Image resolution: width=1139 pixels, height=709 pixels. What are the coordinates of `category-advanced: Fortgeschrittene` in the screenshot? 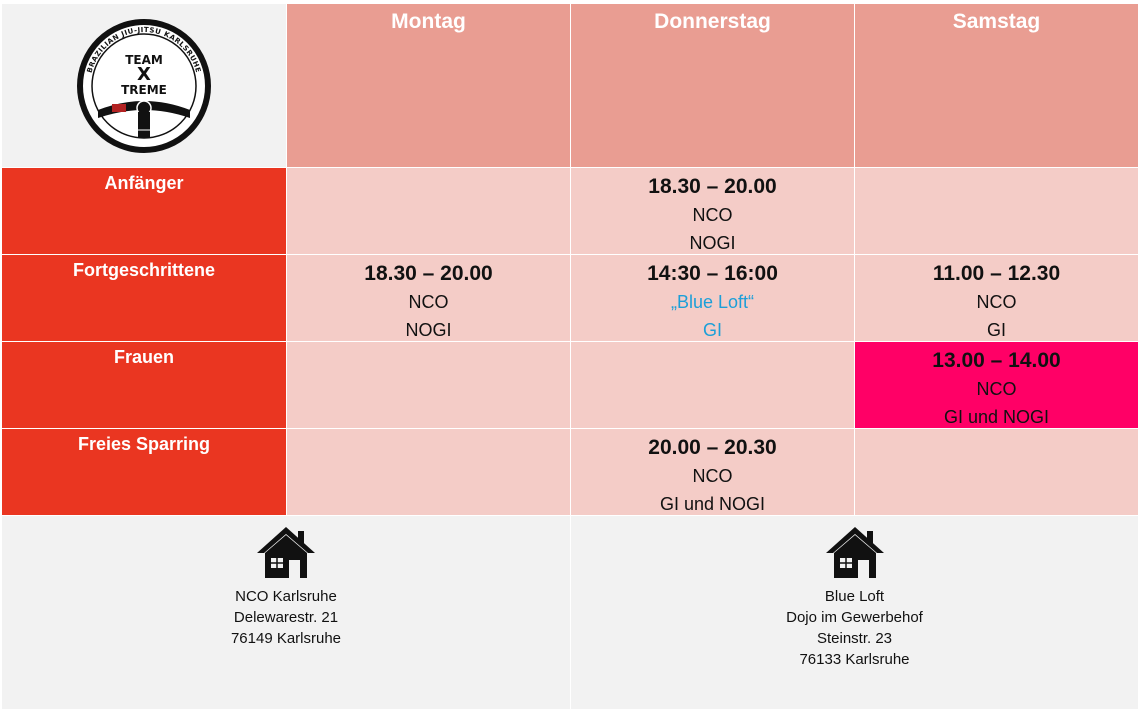 It's located at (144, 298).